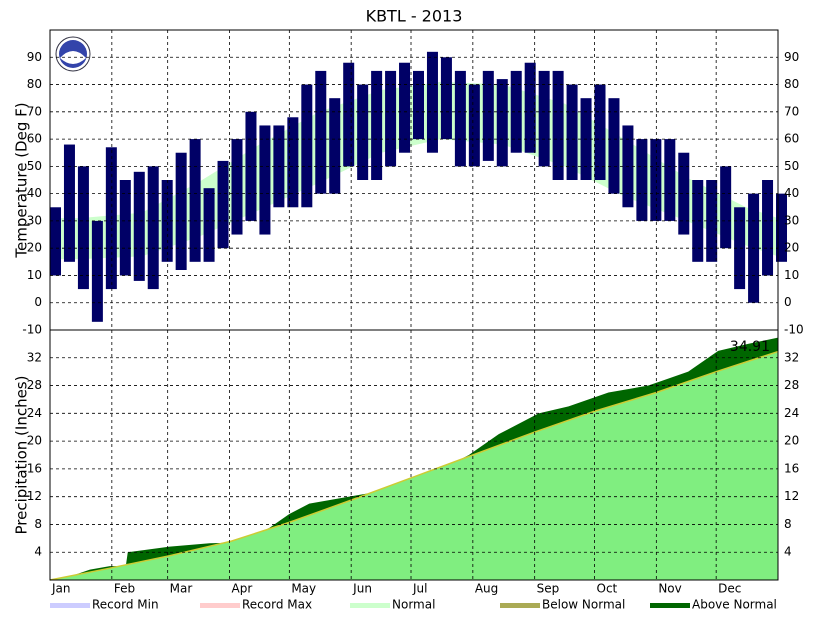 The height and width of the screenshot is (620, 827). Describe the element at coordinates (34, 84) in the screenshot. I see `y-tick-label: 80` at that location.